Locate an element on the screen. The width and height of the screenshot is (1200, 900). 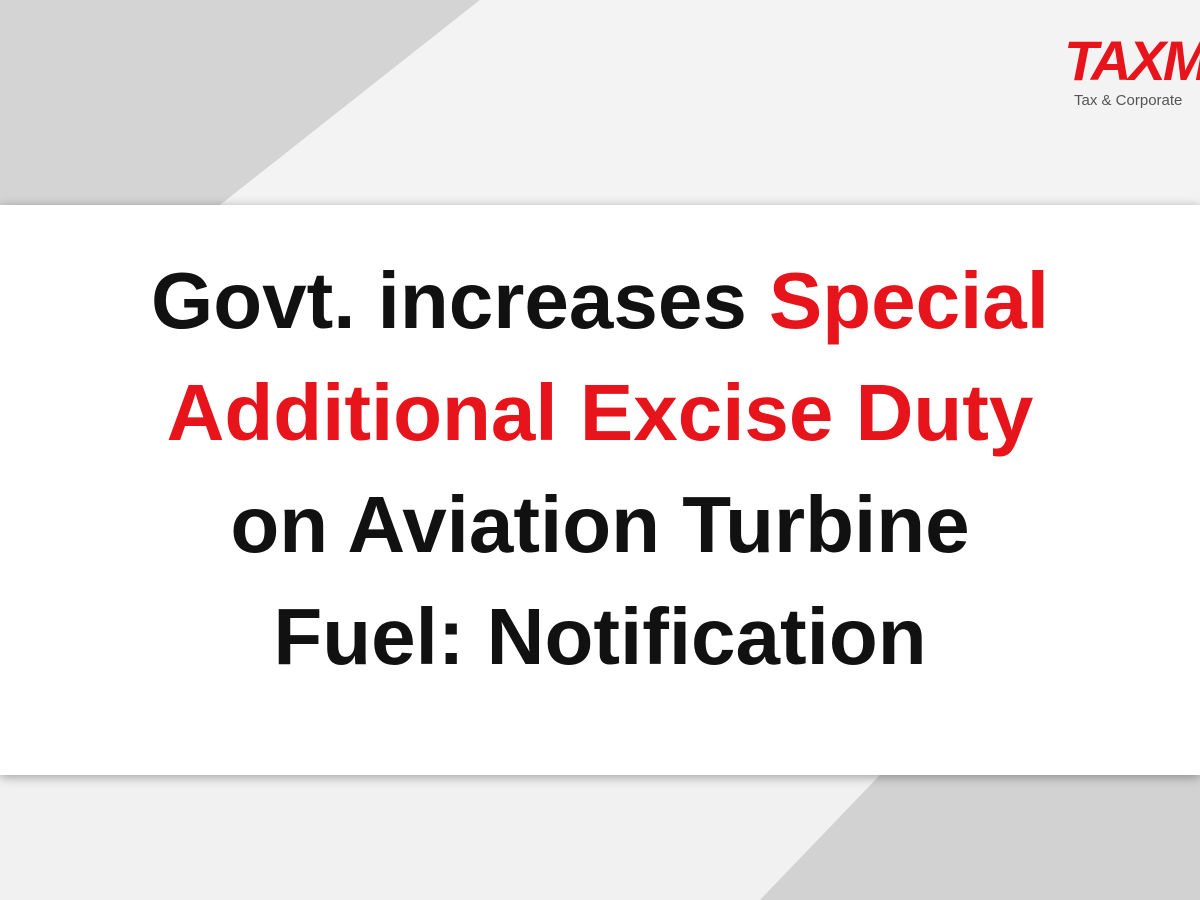
logo-name: TAXM is located at coordinates (1132, 60).